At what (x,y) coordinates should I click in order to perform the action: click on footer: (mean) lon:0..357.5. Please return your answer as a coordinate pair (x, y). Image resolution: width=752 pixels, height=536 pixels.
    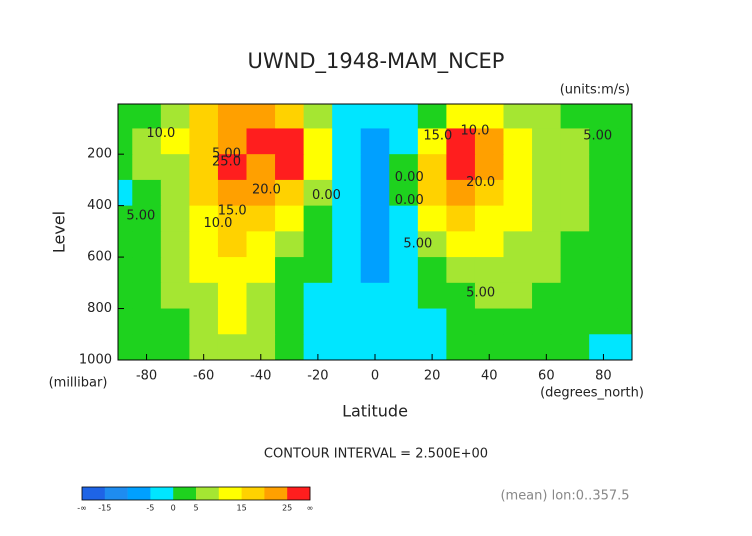
    Looking at the image, I should click on (564, 496).